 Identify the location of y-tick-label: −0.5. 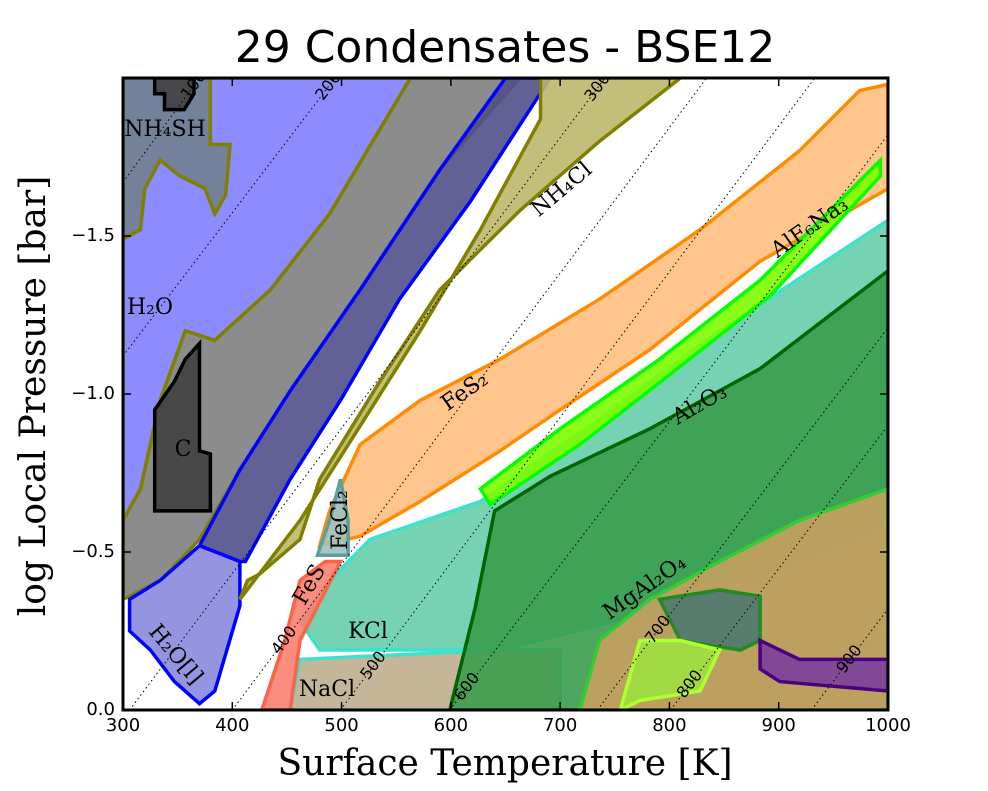
(93, 551).